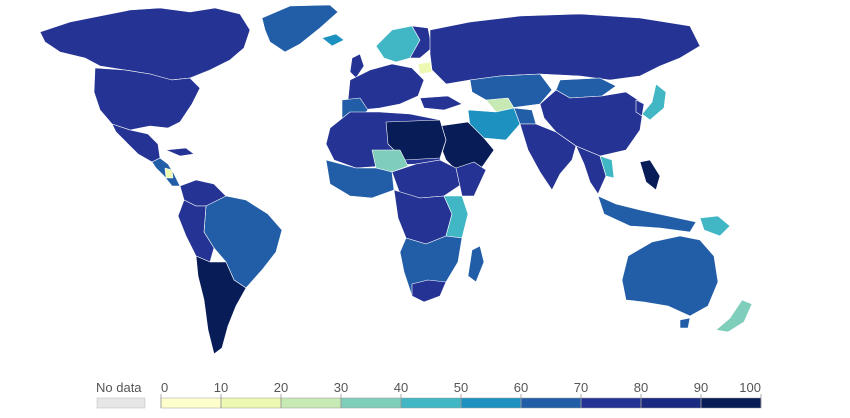 Image resolution: width=850 pixels, height=418 pixels. Describe the element at coordinates (701, 387) in the screenshot. I see `legend-tick-label: 90` at that location.